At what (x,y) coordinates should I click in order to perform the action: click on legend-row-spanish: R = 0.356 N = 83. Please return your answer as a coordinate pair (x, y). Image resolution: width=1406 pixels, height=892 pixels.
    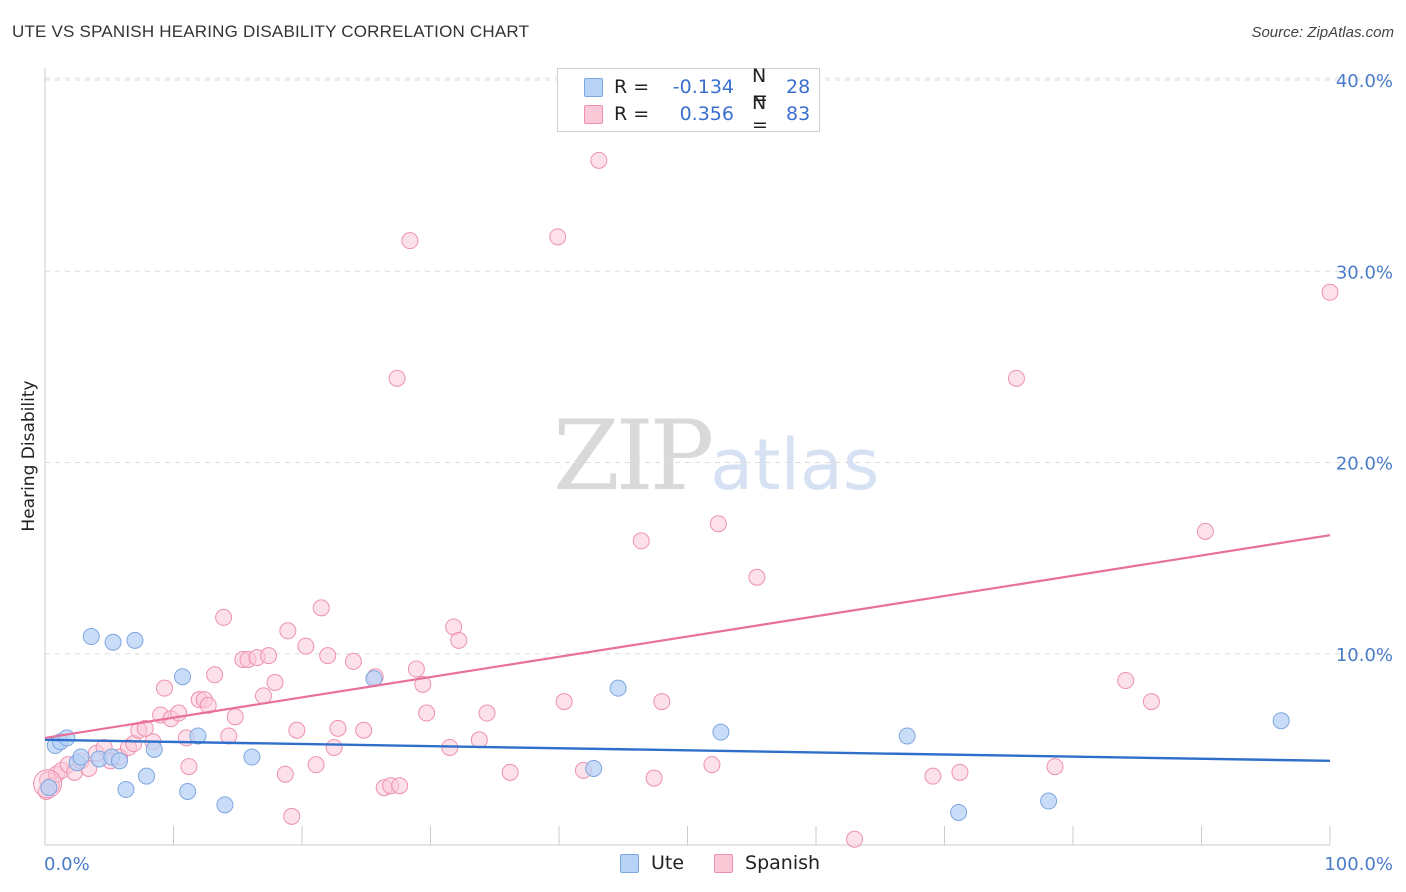
    Looking at the image, I should click on (697, 114).